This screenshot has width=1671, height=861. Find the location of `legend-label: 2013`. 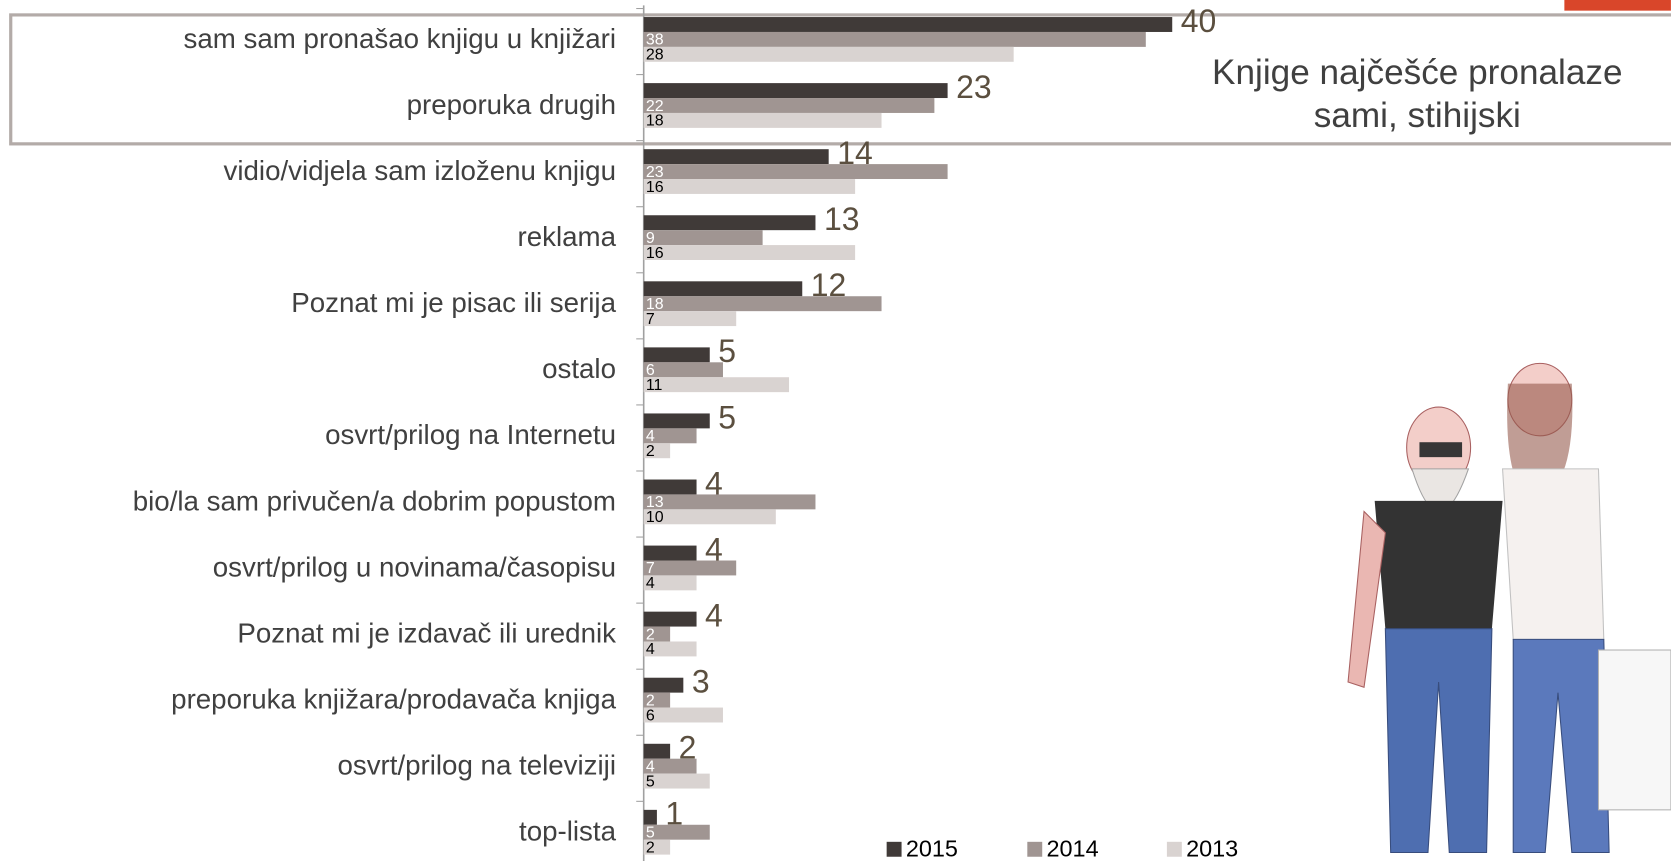

legend-label: 2013 is located at coordinates (1212, 848).